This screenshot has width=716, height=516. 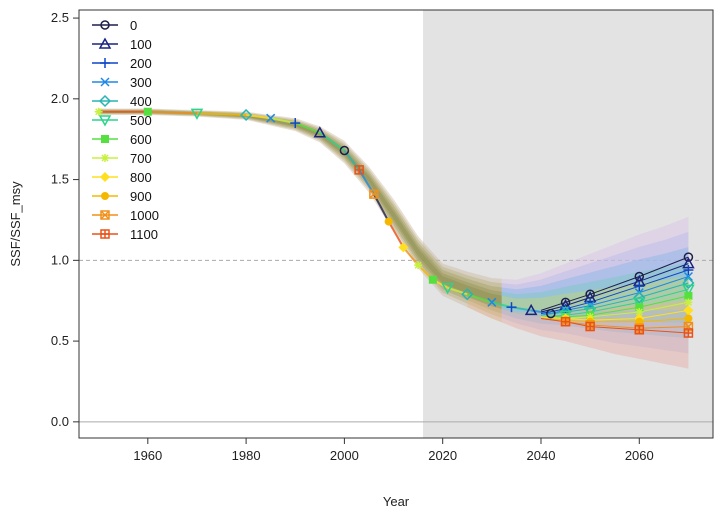 I want to click on y-tick-label: 0.0, so click(x=60, y=421).